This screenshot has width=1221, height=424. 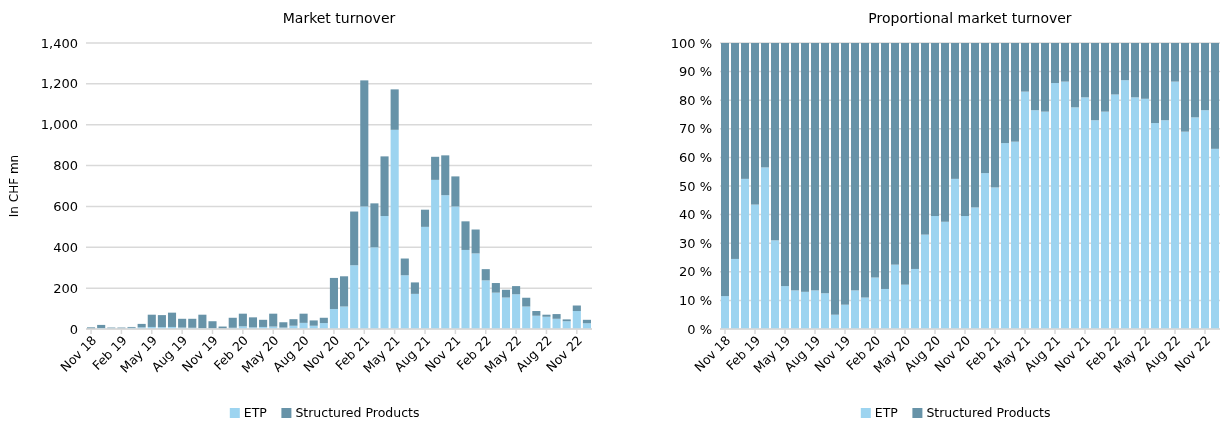 I want to click on y-tick-label: 100 %, so click(x=691, y=43).